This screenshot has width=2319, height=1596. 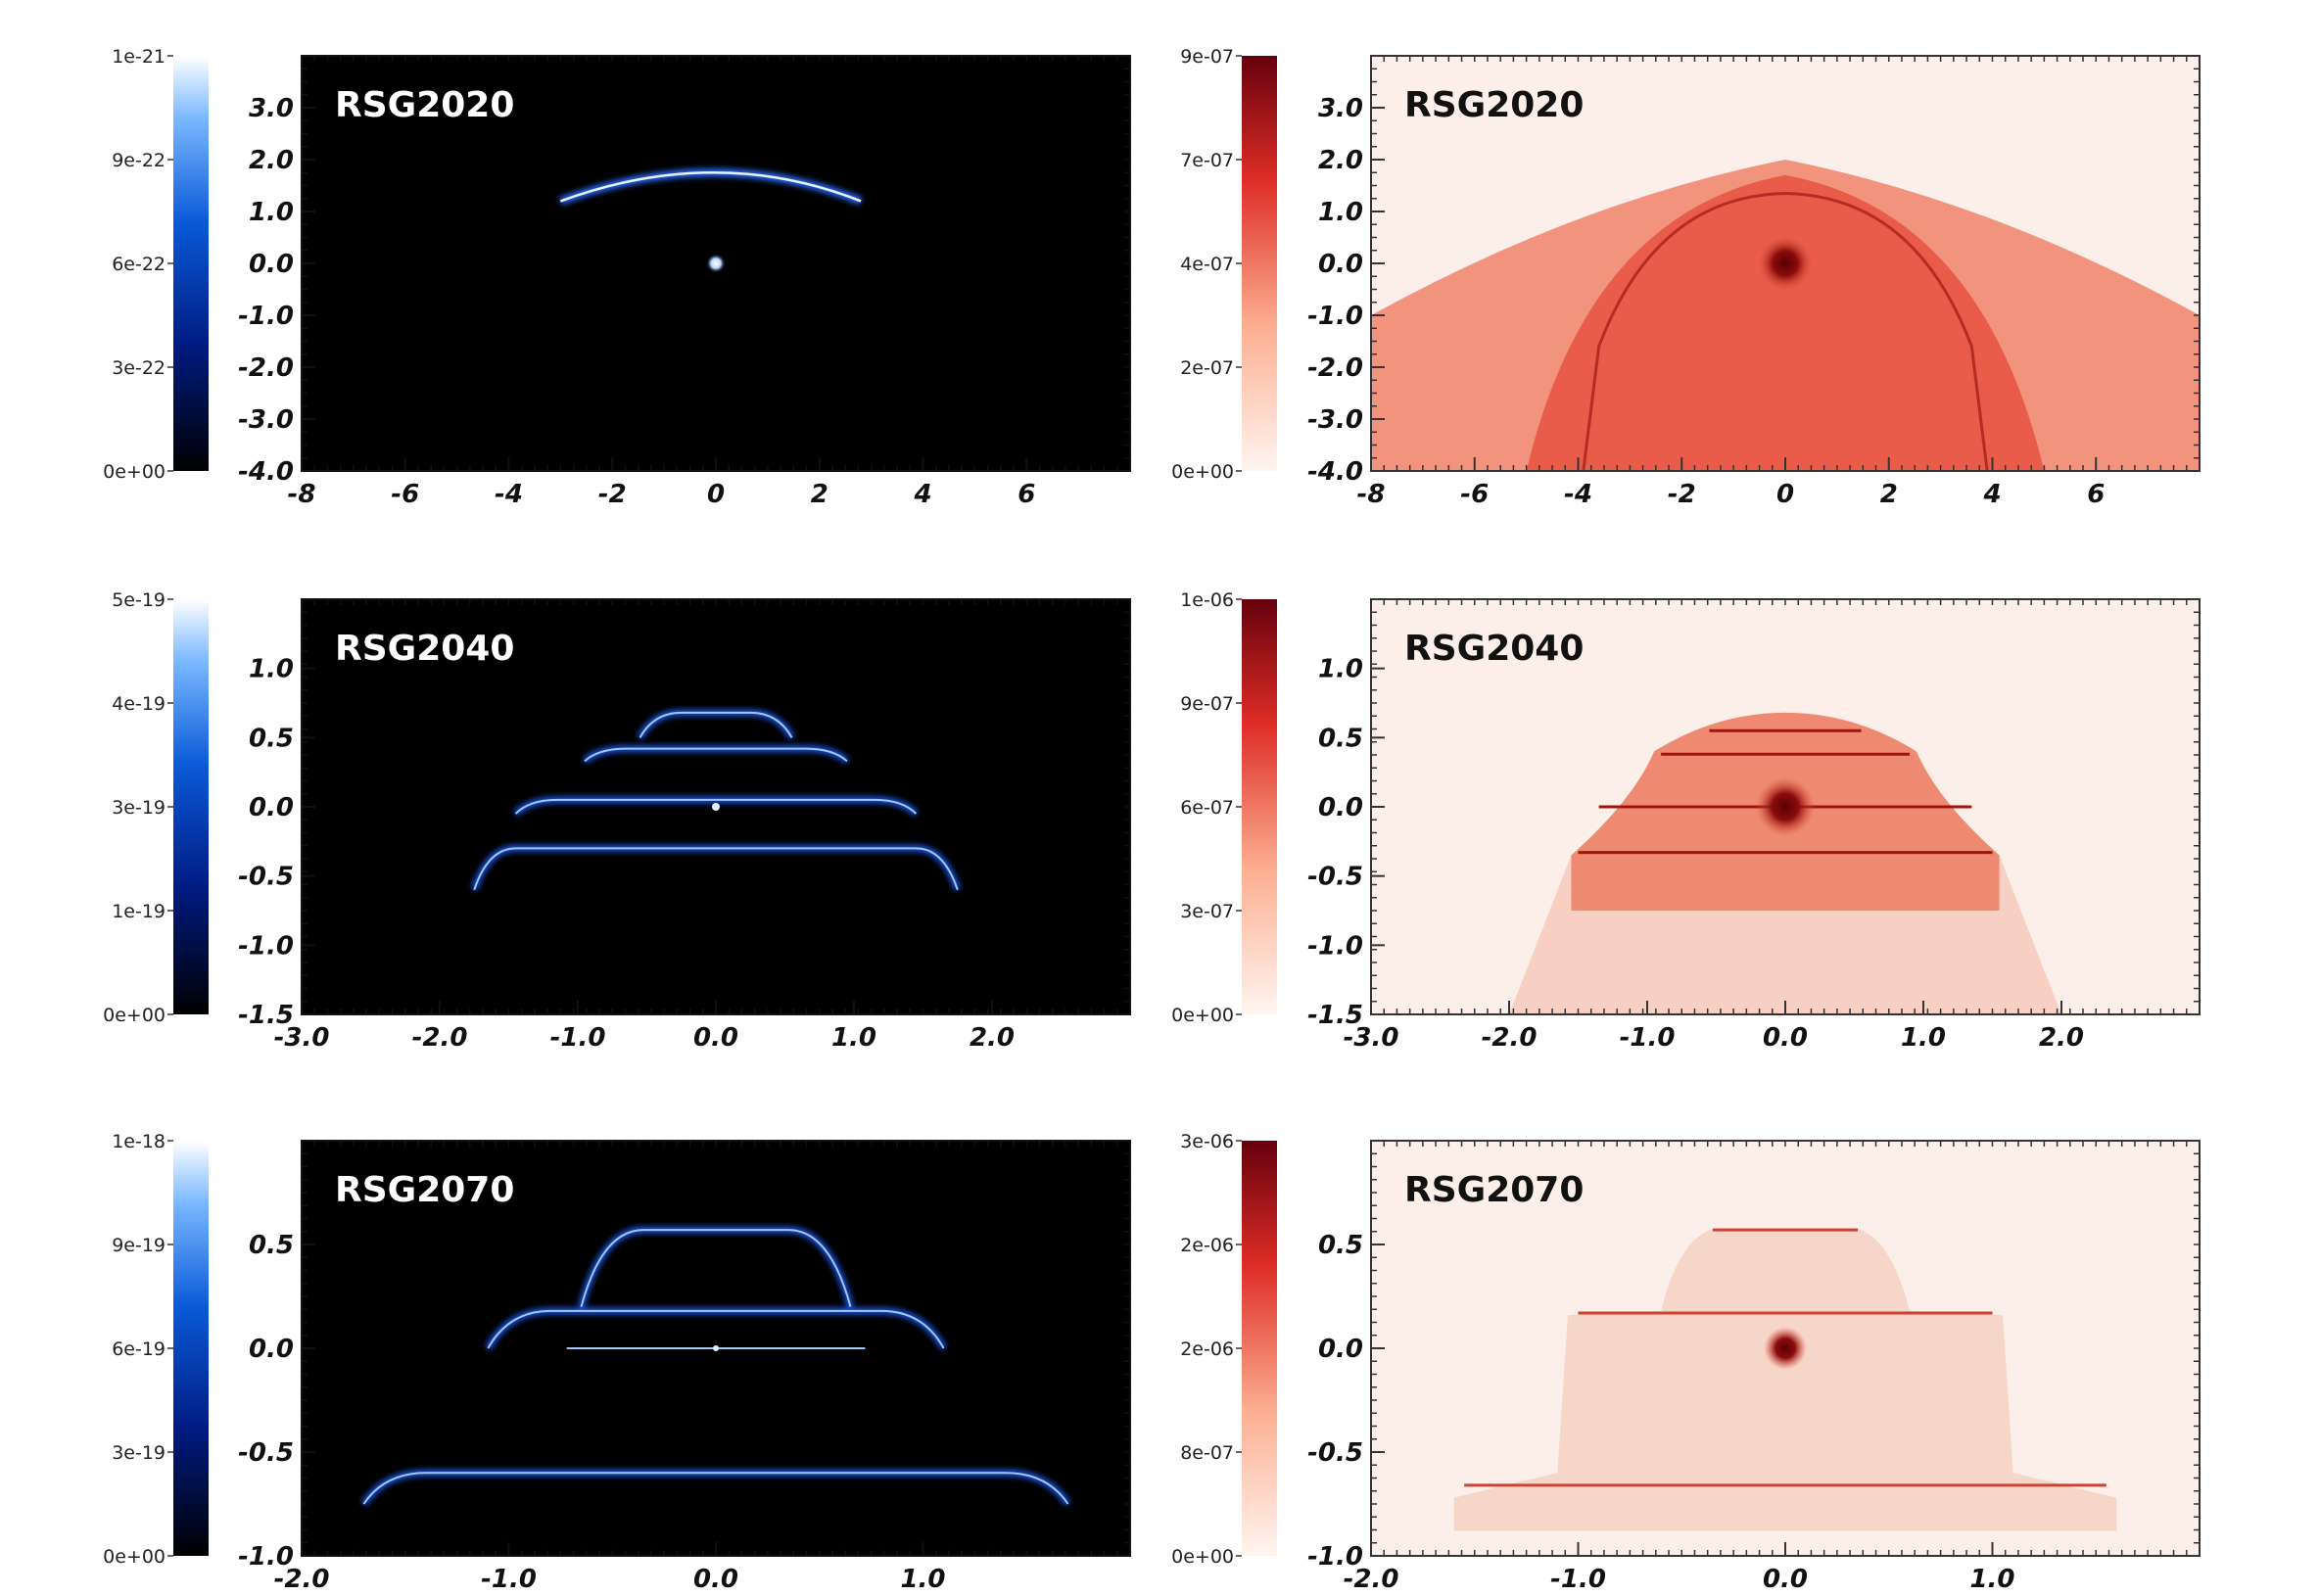 What do you see at coordinates (1991, 494) in the screenshot?
I see `x-tick-label: 4` at bounding box center [1991, 494].